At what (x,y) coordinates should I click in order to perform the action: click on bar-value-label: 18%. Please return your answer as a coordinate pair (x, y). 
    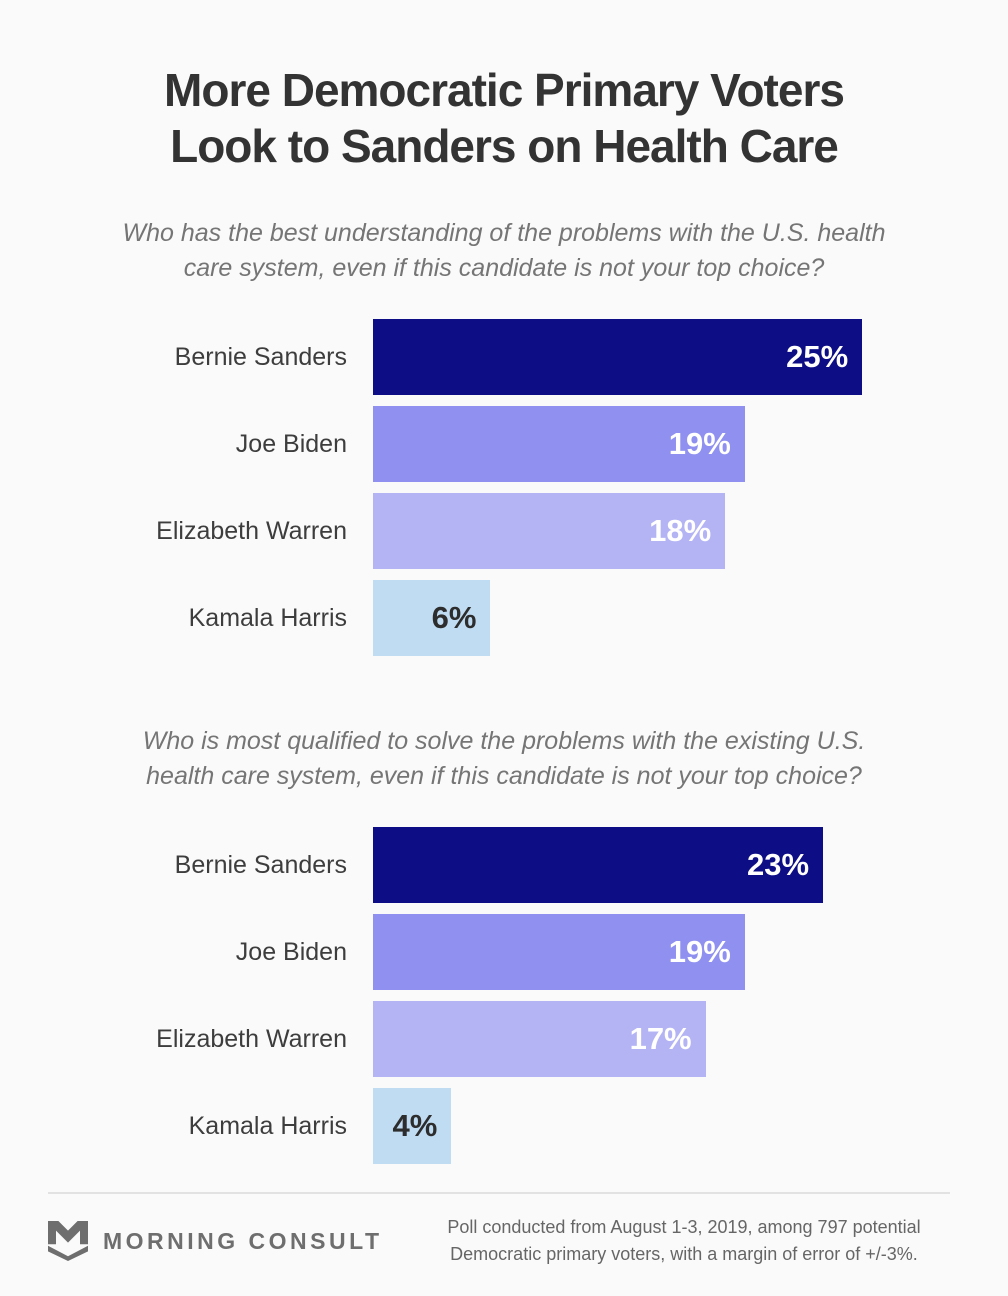
    Looking at the image, I should click on (680, 531).